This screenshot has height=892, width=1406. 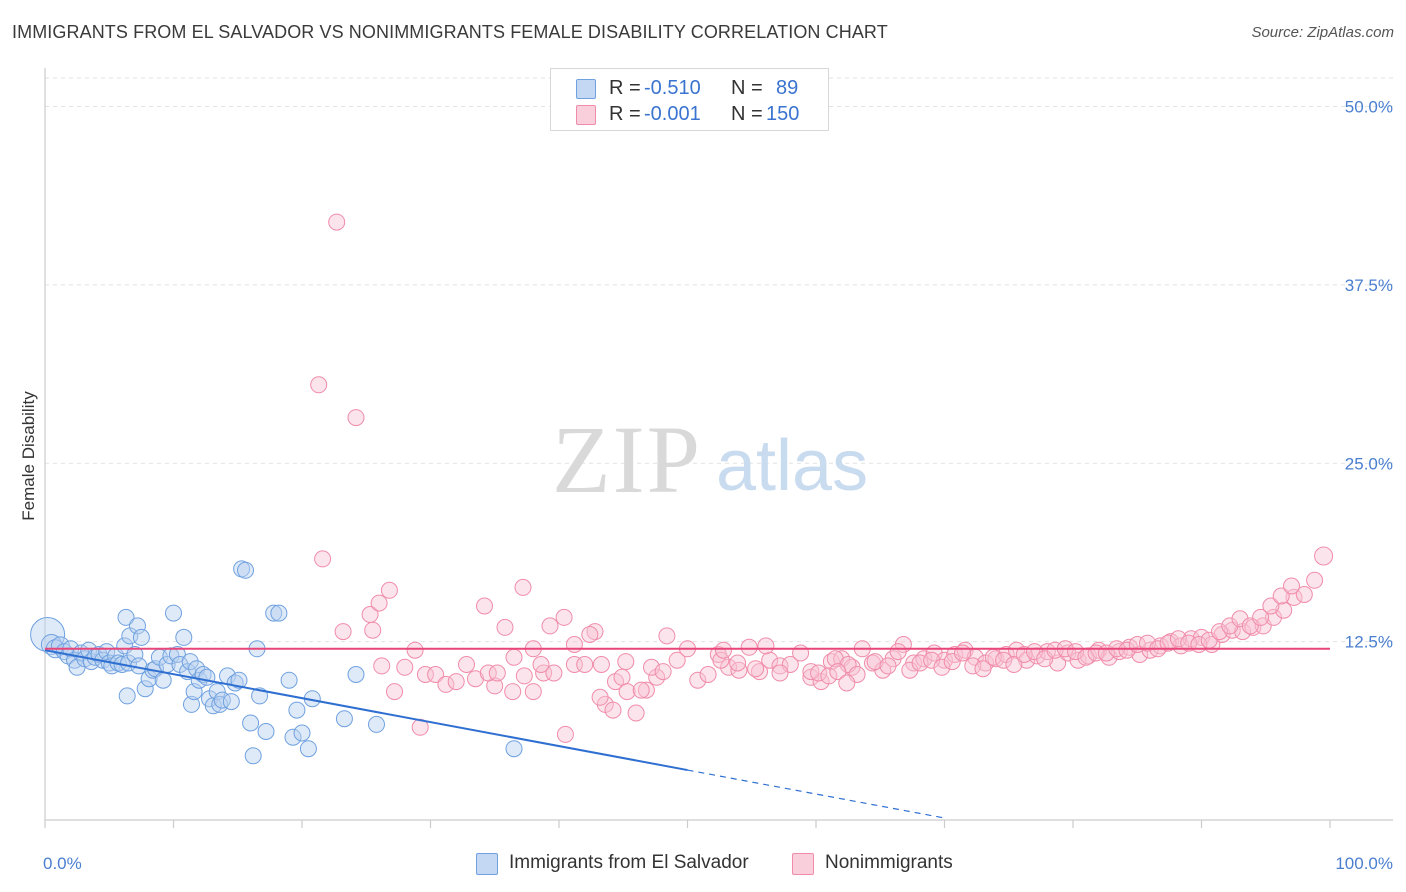 What do you see at coordinates (276, 662) in the screenshot?
I see `series-immigrants-points` at bounding box center [276, 662].